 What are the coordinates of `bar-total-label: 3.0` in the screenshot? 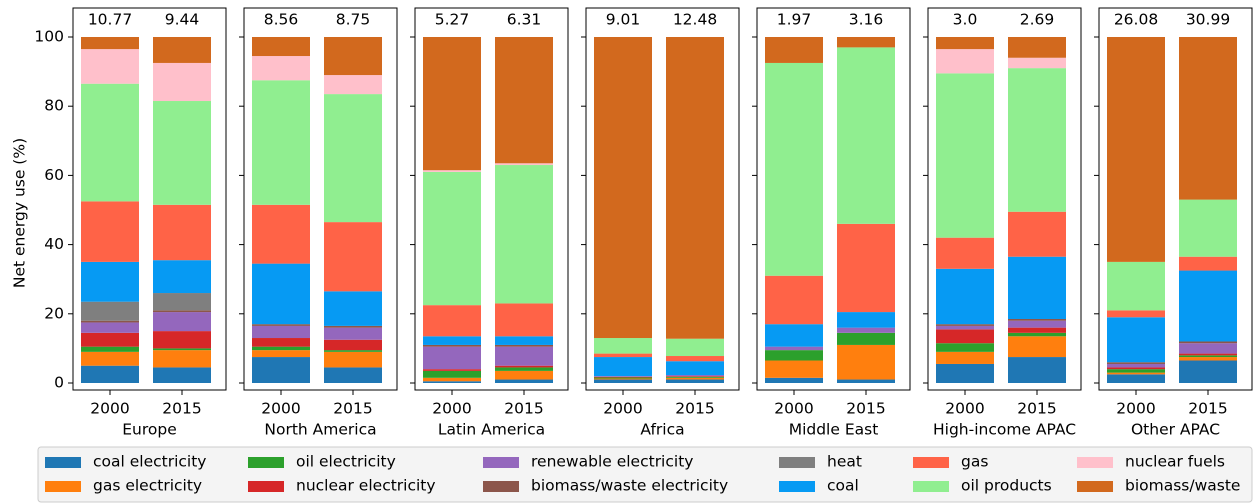 It's located at (965, 20).